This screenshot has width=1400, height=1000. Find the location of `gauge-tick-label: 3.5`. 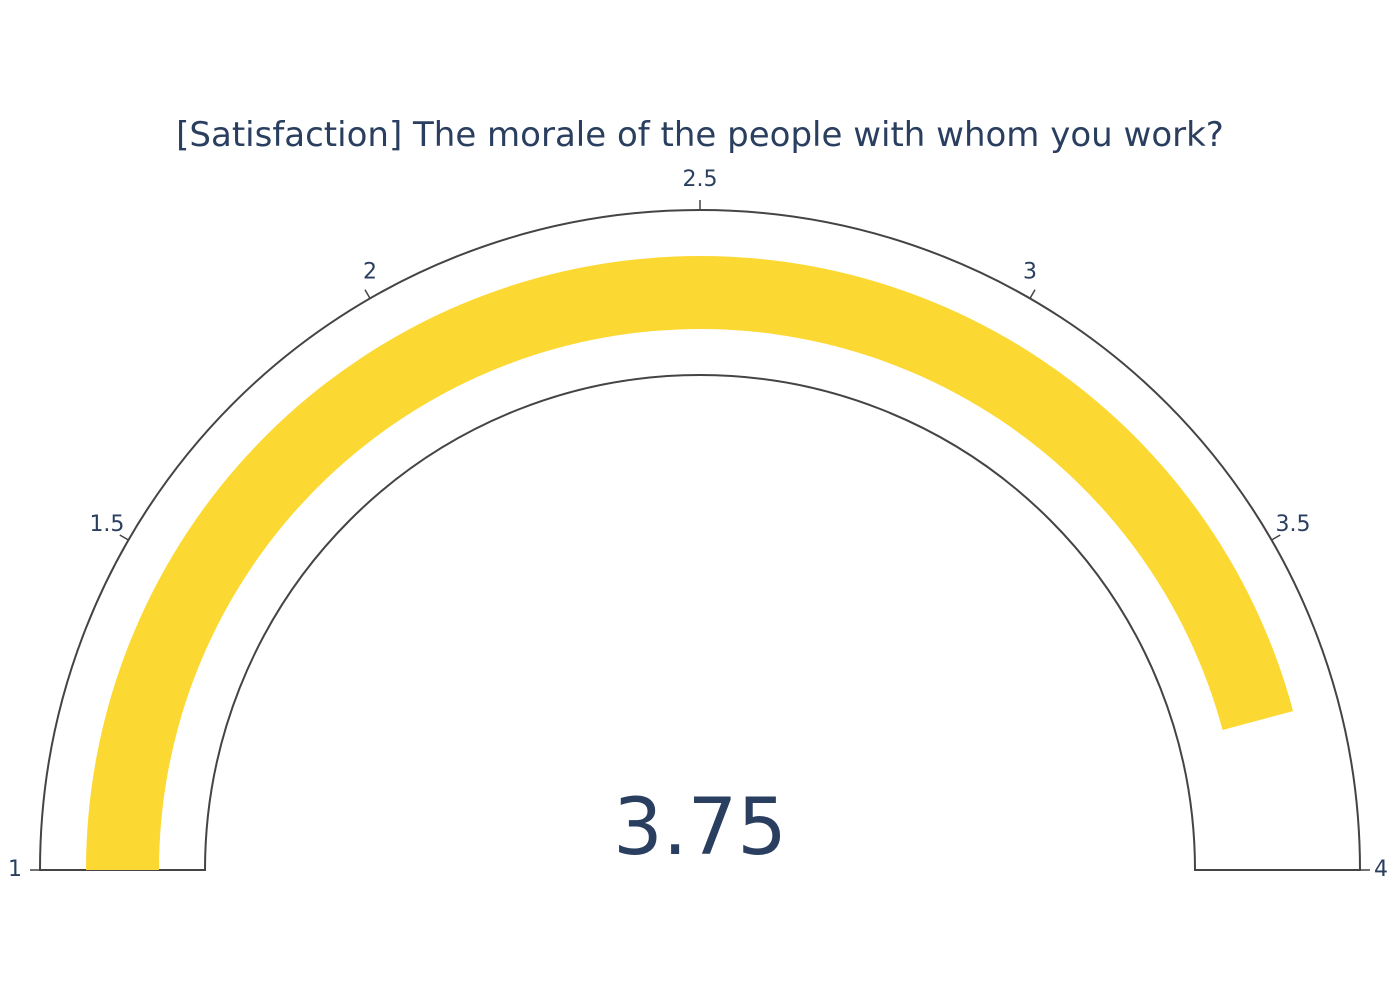

gauge-tick-label: 3.5 is located at coordinates (1293, 524).